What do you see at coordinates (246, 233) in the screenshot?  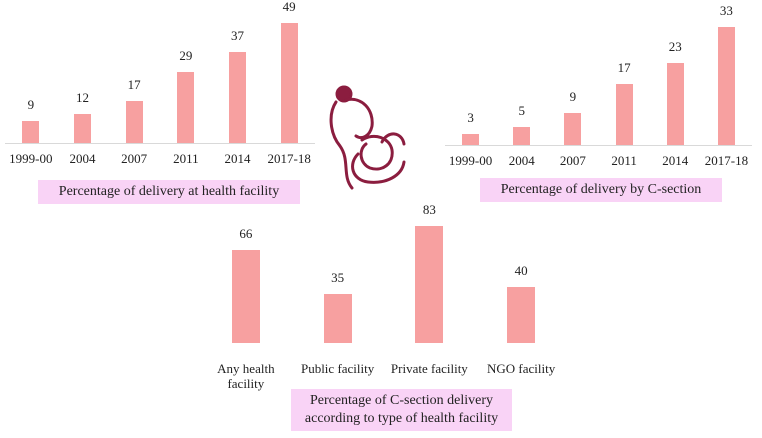 I see `value-label: 66` at bounding box center [246, 233].